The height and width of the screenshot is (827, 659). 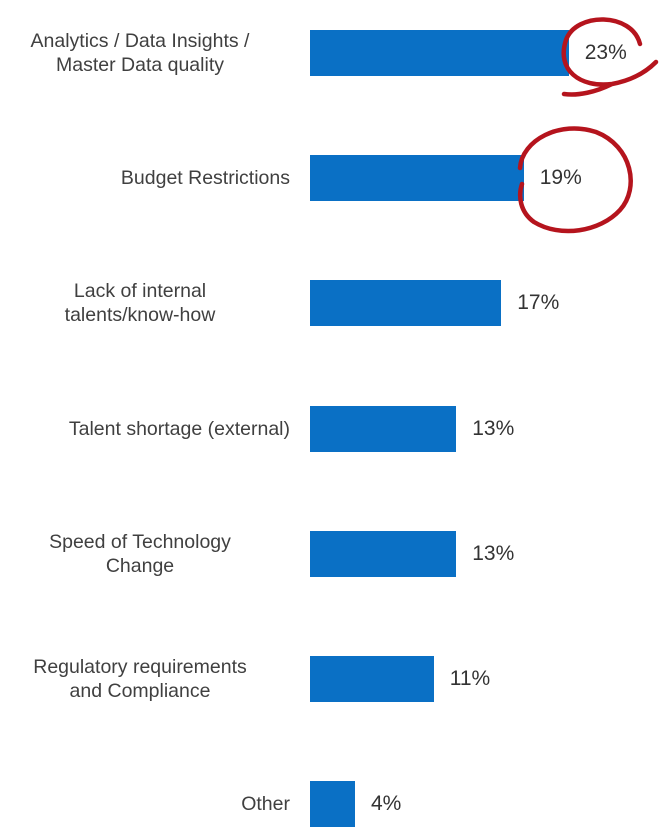 What do you see at coordinates (205, 178) in the screenshot?
I see `category-label: Budget Restrictions` at bounding box center [205, 178].